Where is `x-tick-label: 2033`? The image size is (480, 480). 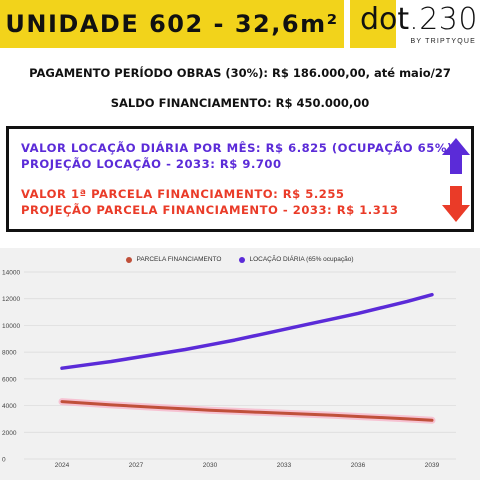 x-tick-label: 2033 is located at coordinates (284, 465).